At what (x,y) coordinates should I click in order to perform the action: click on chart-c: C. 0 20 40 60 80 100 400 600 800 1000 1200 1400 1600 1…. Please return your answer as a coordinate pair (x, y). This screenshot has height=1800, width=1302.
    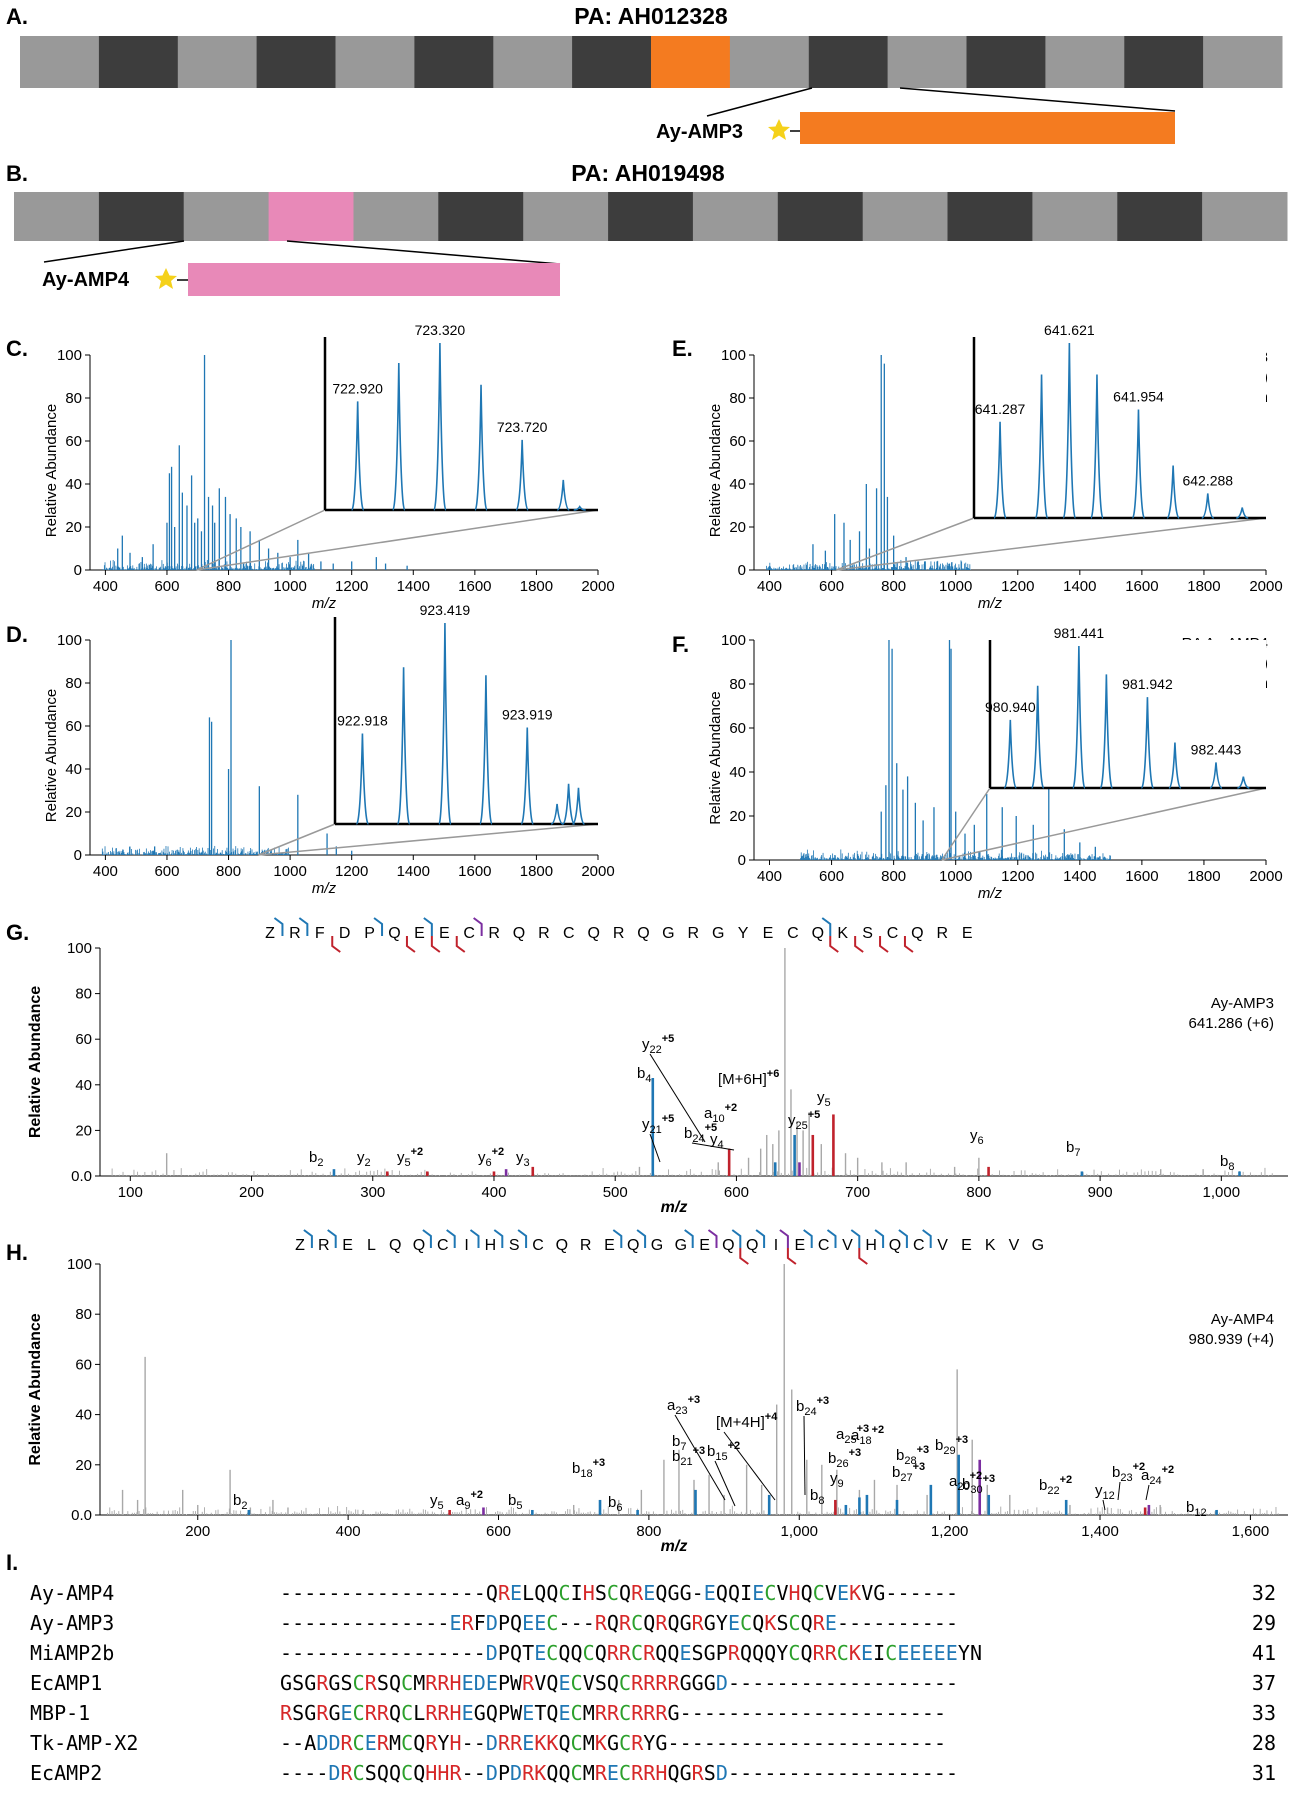
    Looking at the image, I should click on (310, 467).